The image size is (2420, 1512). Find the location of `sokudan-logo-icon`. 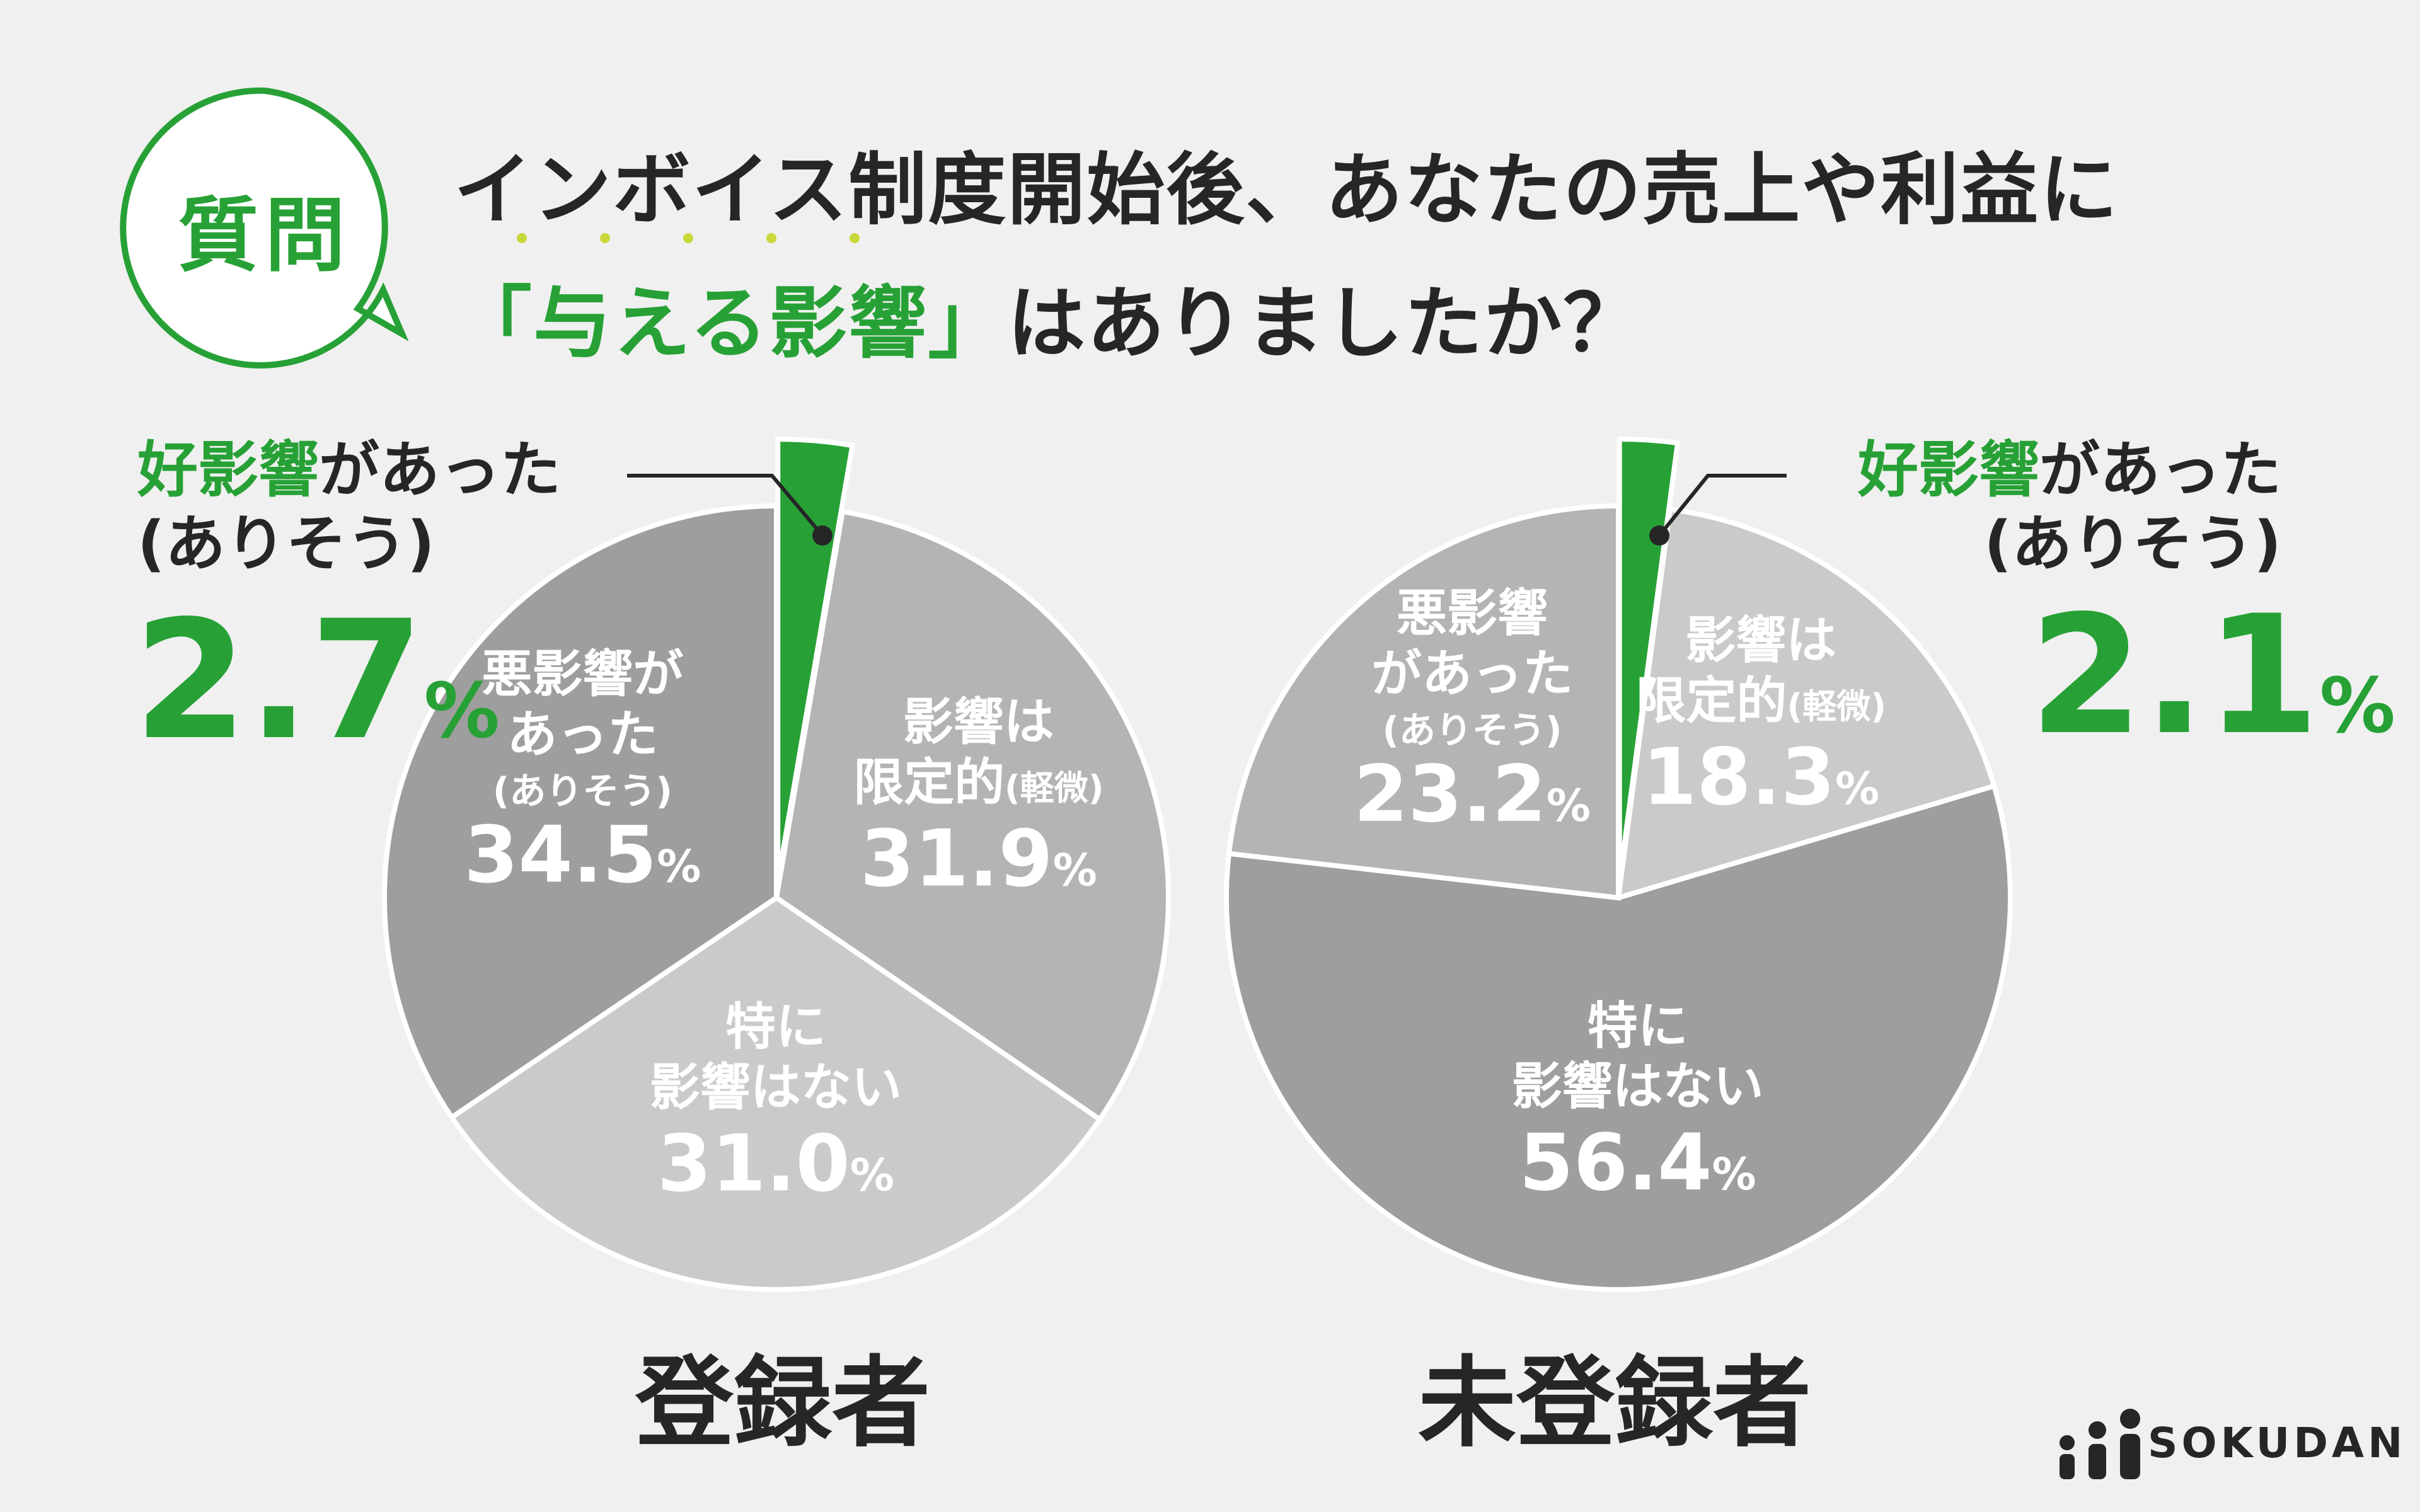

sokudan-logo-icon is located at coordinates (2100, 1444).